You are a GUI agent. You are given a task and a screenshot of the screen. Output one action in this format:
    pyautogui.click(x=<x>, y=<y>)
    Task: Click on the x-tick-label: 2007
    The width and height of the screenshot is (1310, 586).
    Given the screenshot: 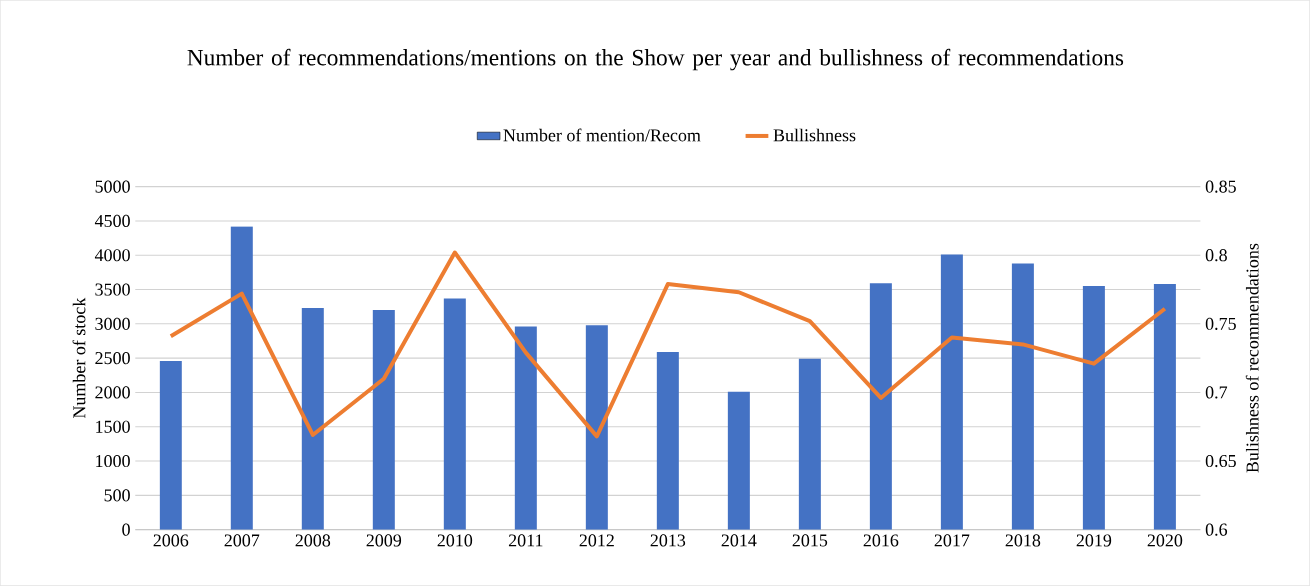 What is the action you would take?
    pyautogui.click(x=242, y=540)
    